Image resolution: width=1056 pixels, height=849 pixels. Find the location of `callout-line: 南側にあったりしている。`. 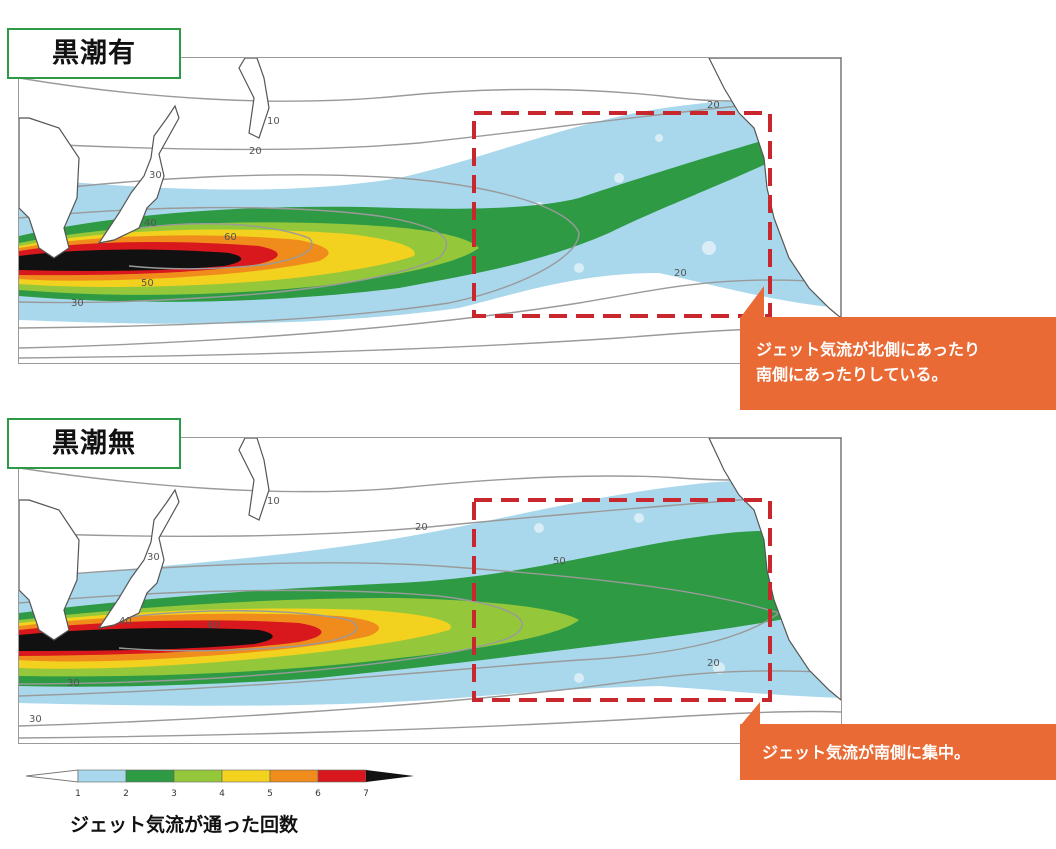

callout-line: 南側にあったりしている。 is located at coordinates (852, 374).